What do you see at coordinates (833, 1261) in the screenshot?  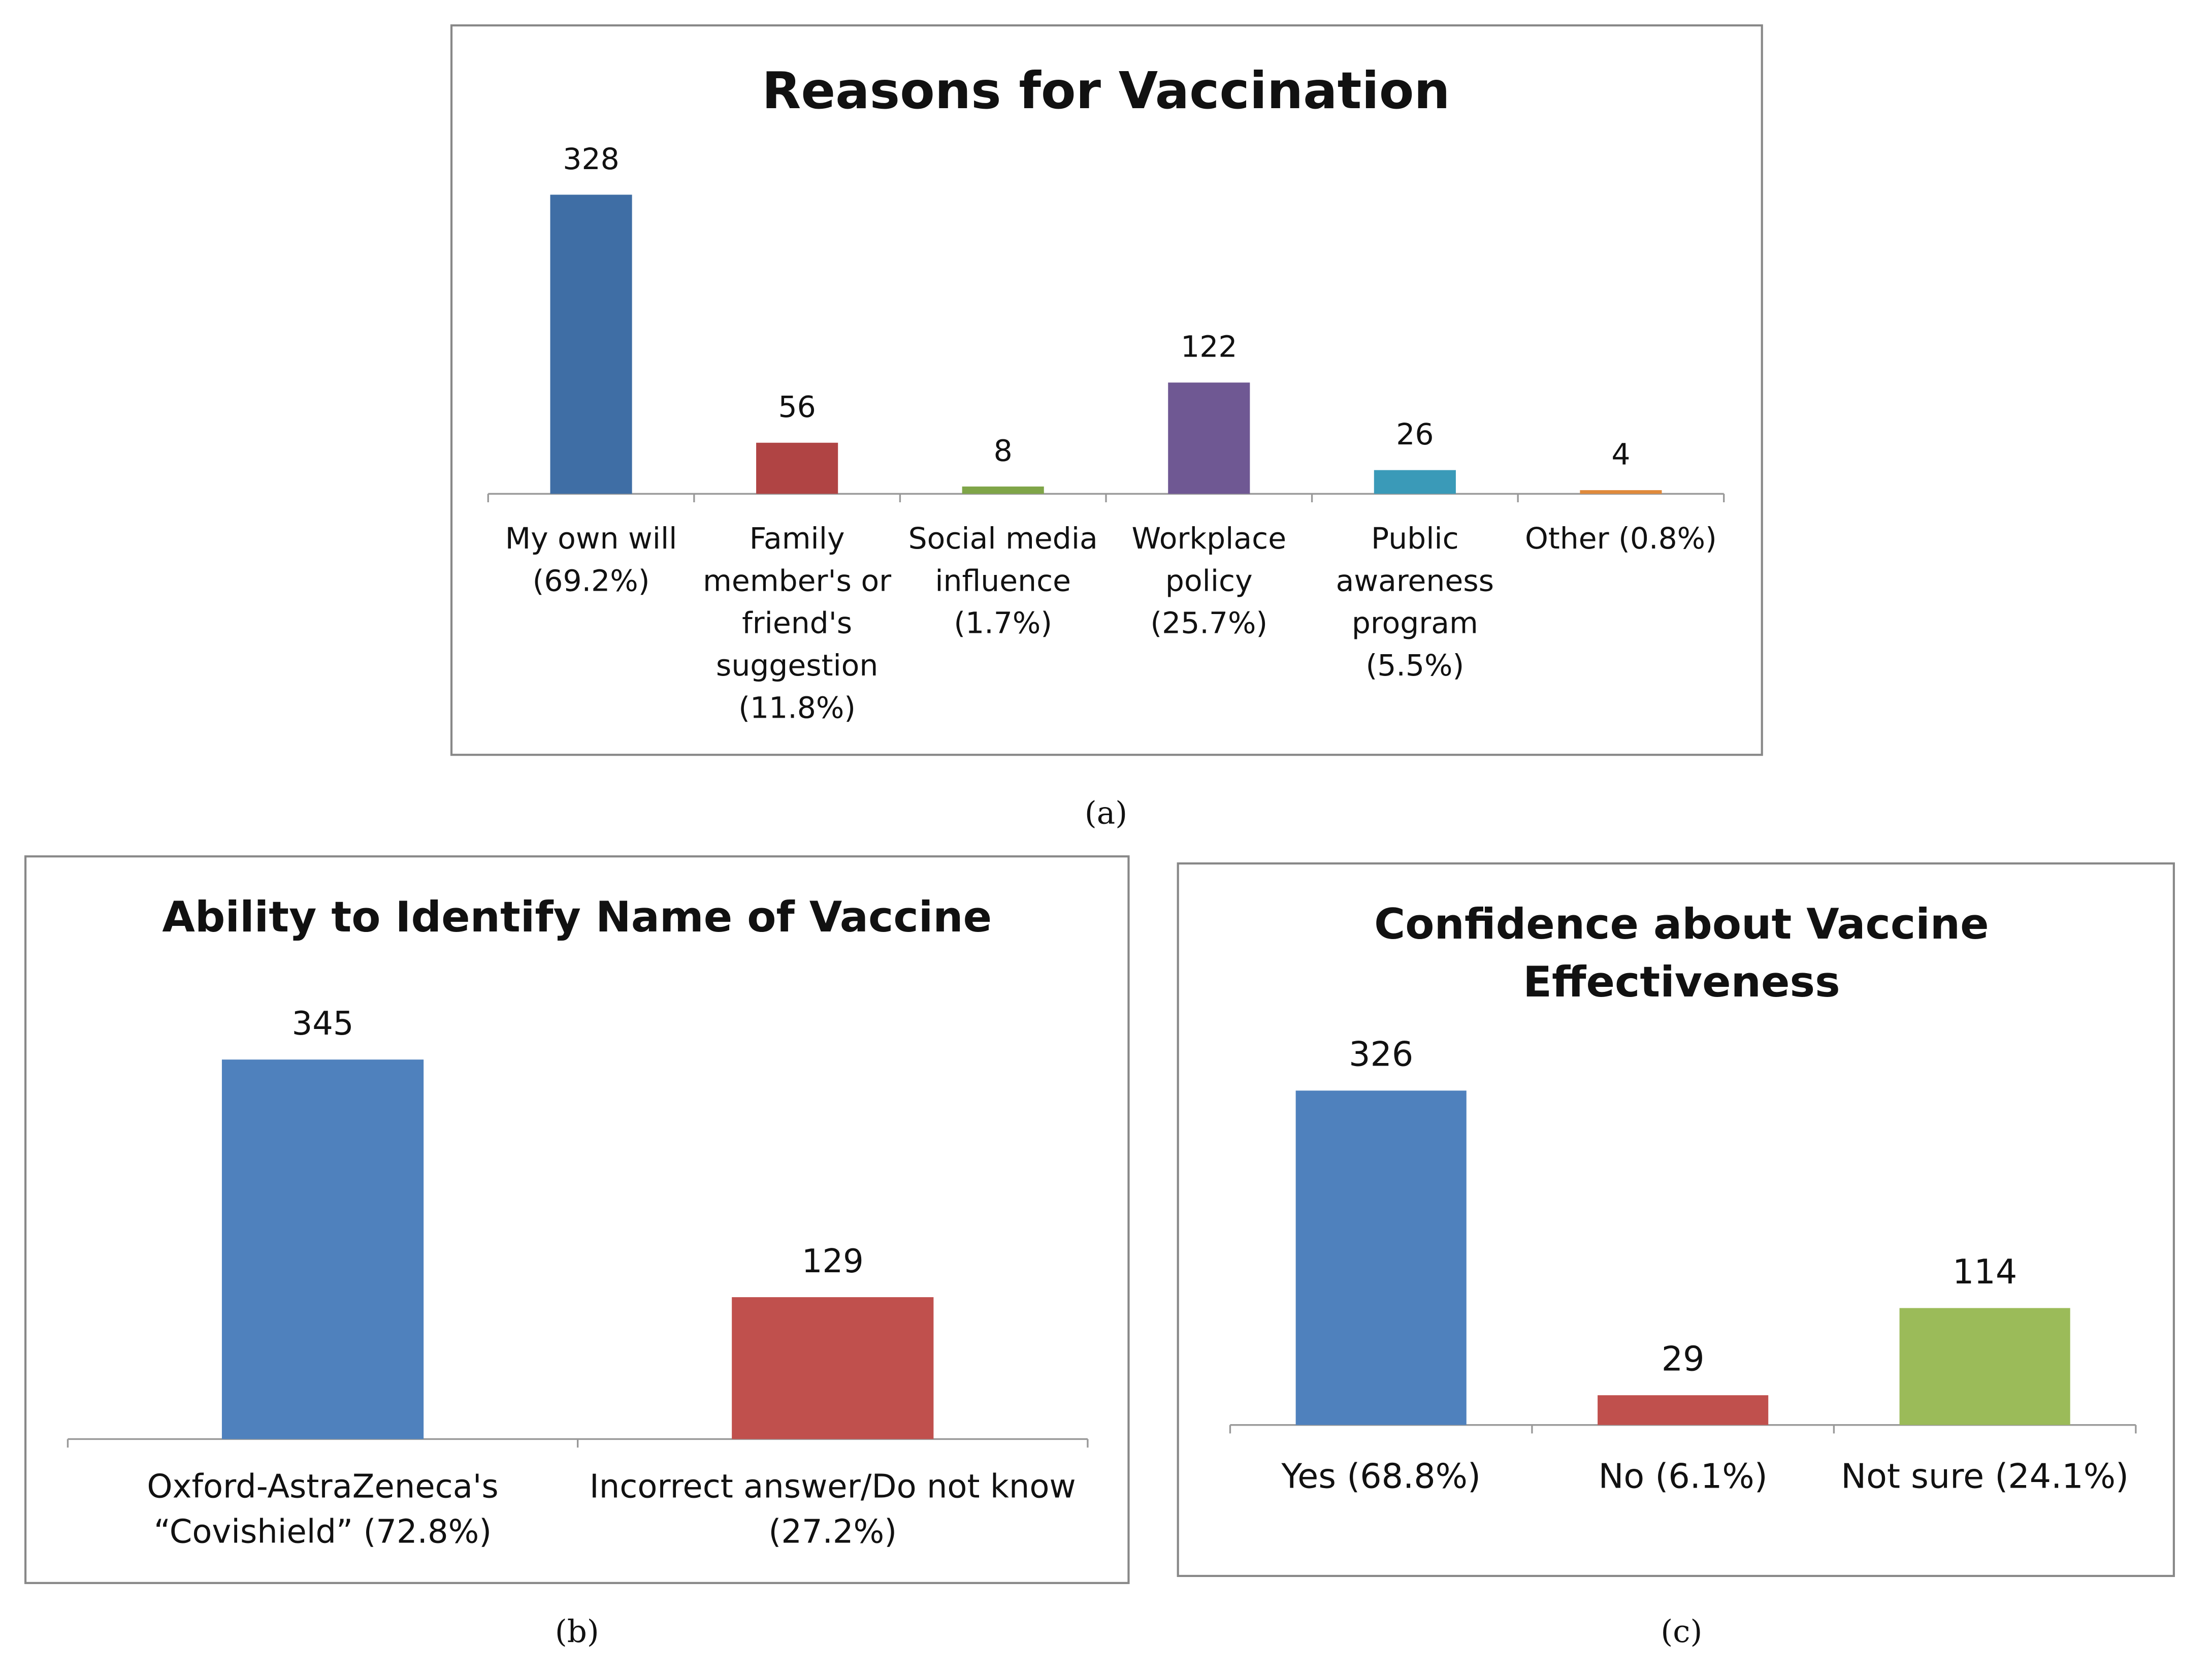 I see `value-label: 129` at bounding box center [833, 1261].